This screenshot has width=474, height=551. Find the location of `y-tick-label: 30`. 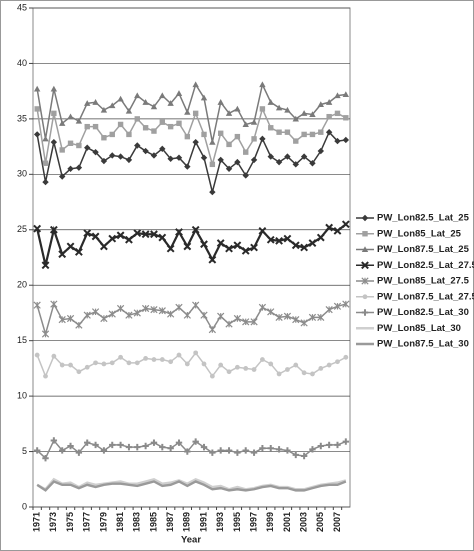

y-tick-label: 30 is located at coordinates (22, 174).